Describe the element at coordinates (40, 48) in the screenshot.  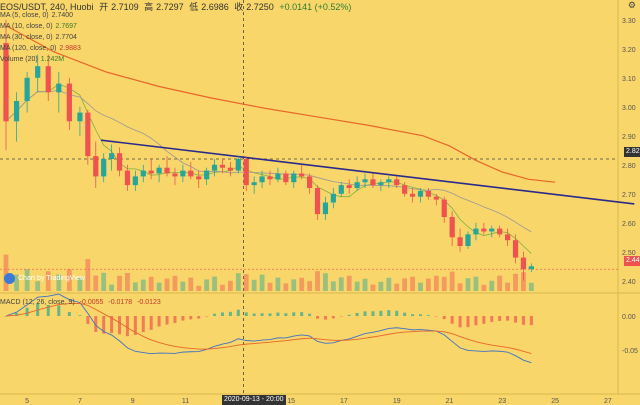
I see `indicator-ma120: MA (120, close, 0) 2.9883` at that location.